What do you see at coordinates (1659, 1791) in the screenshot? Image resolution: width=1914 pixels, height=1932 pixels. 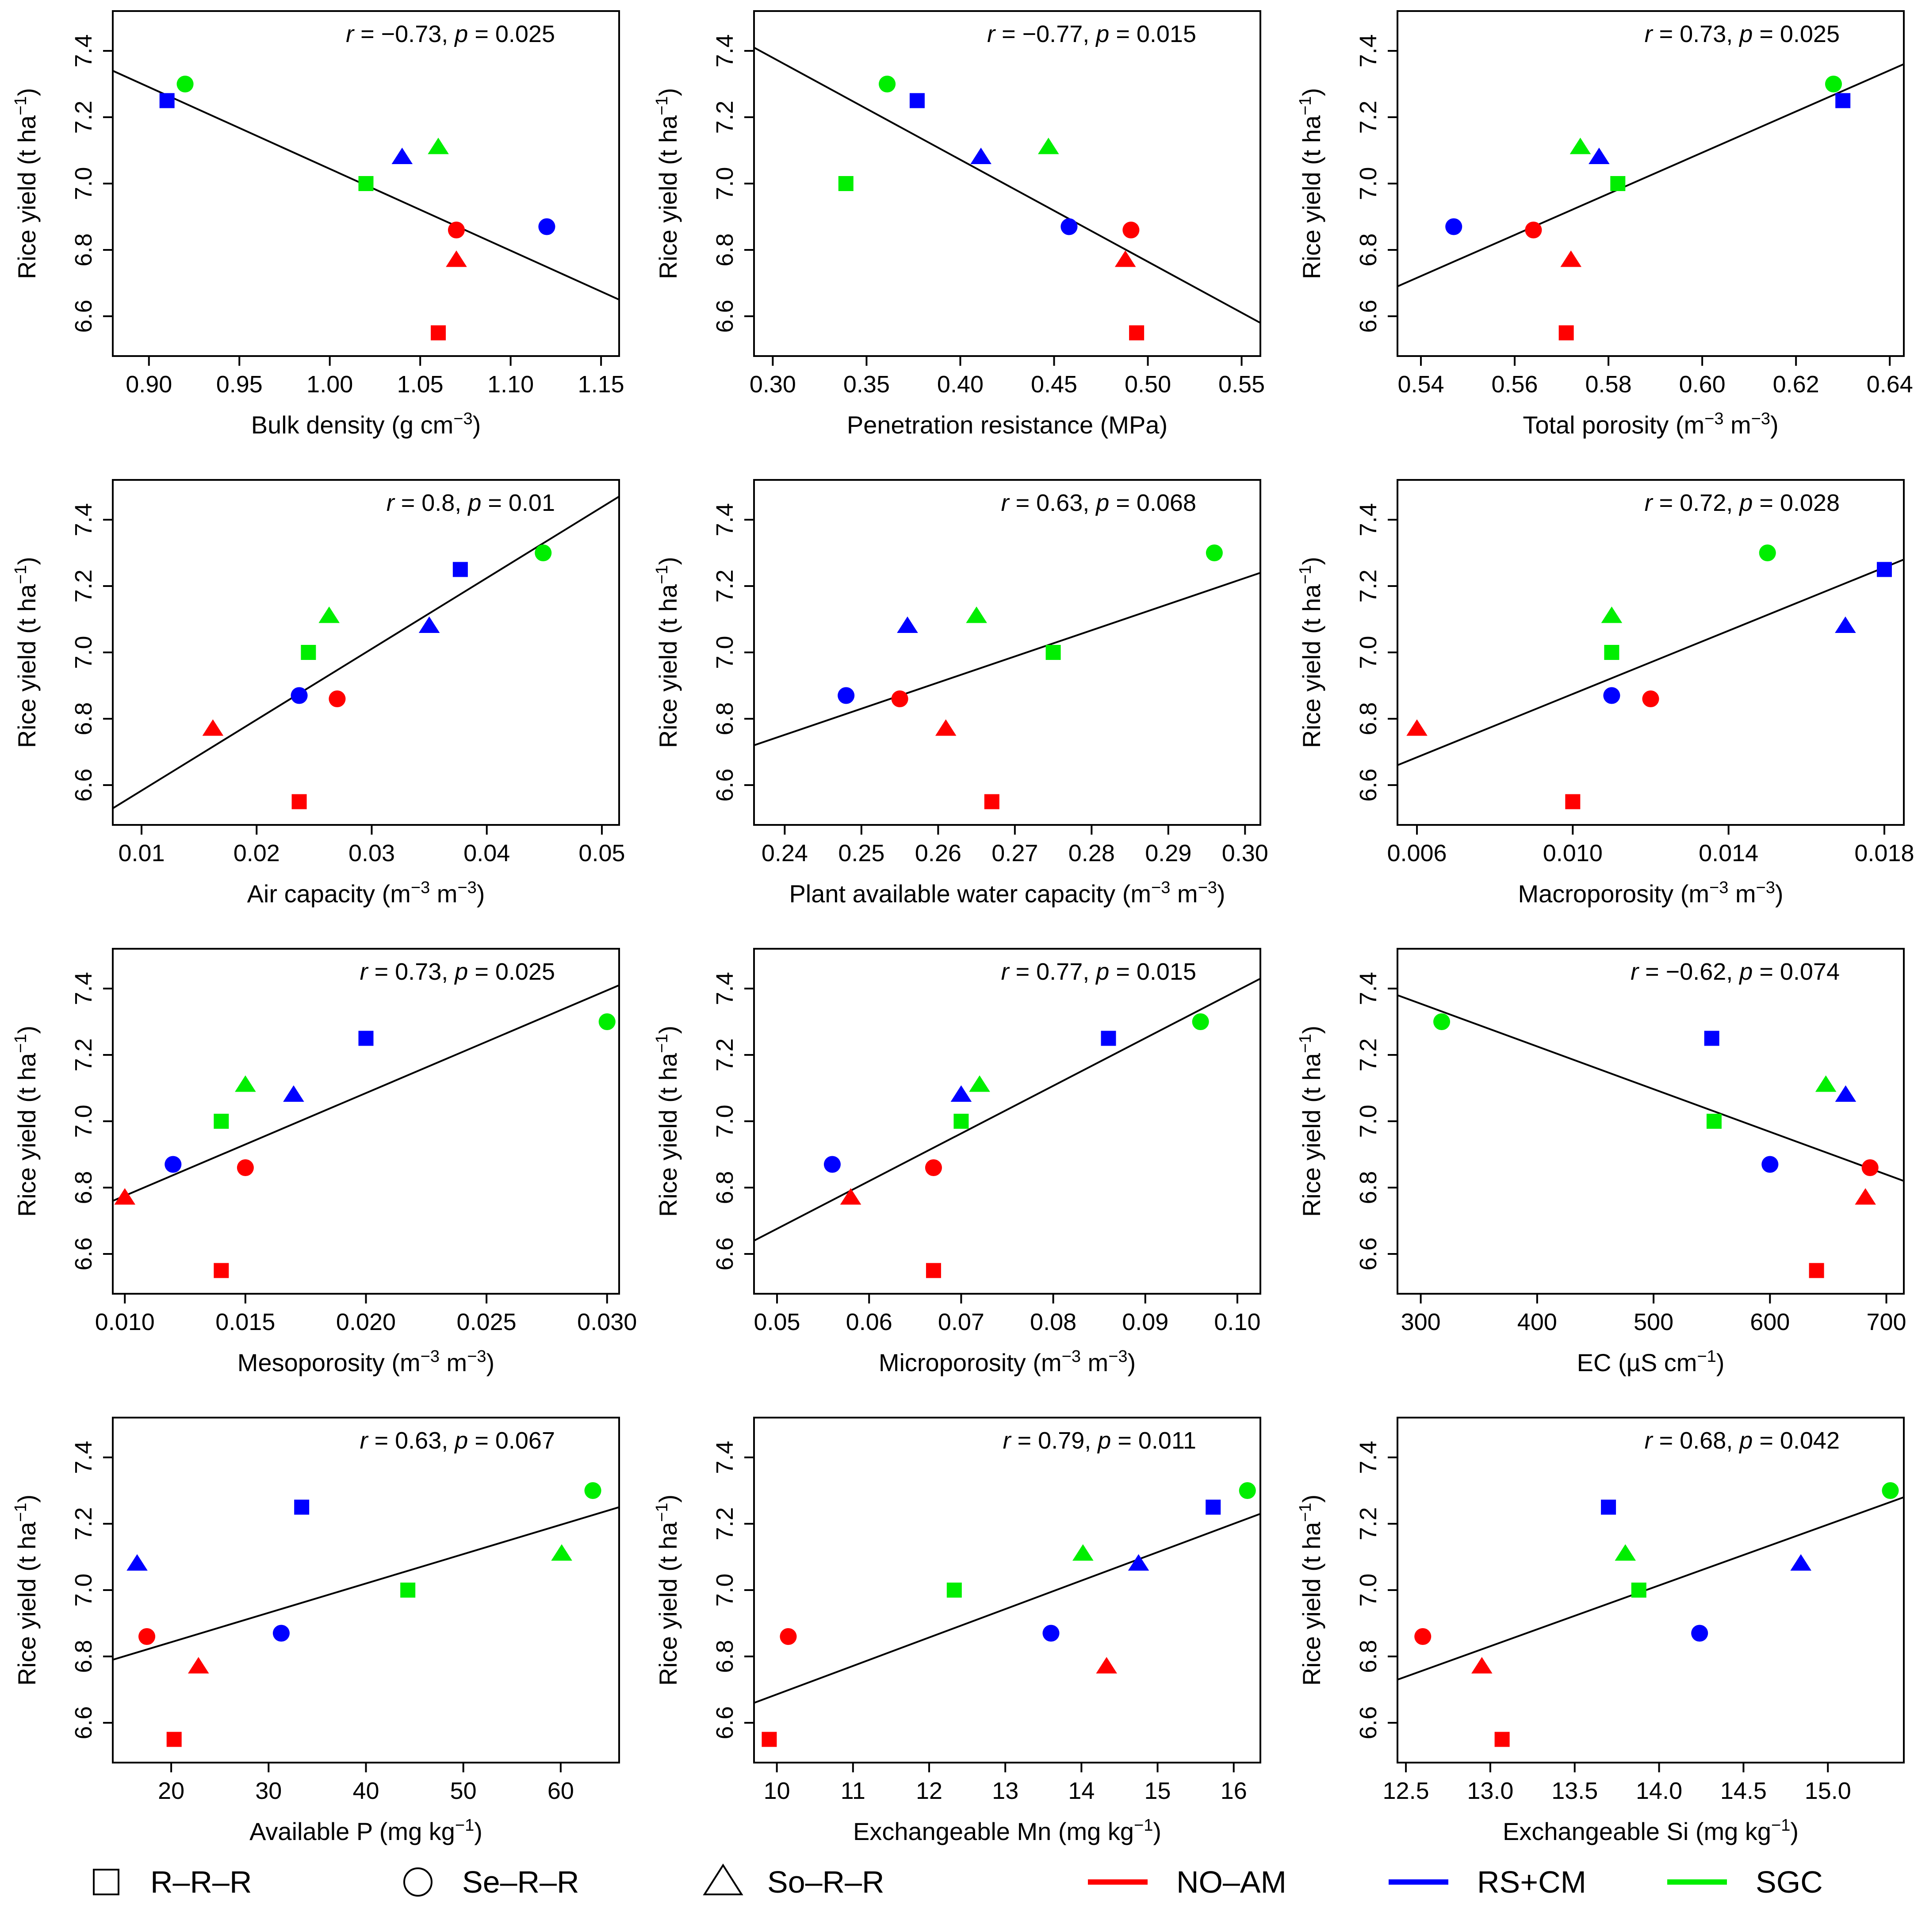 I see `x-tick-label: 14.0` at bounding box center [1659, 1791].